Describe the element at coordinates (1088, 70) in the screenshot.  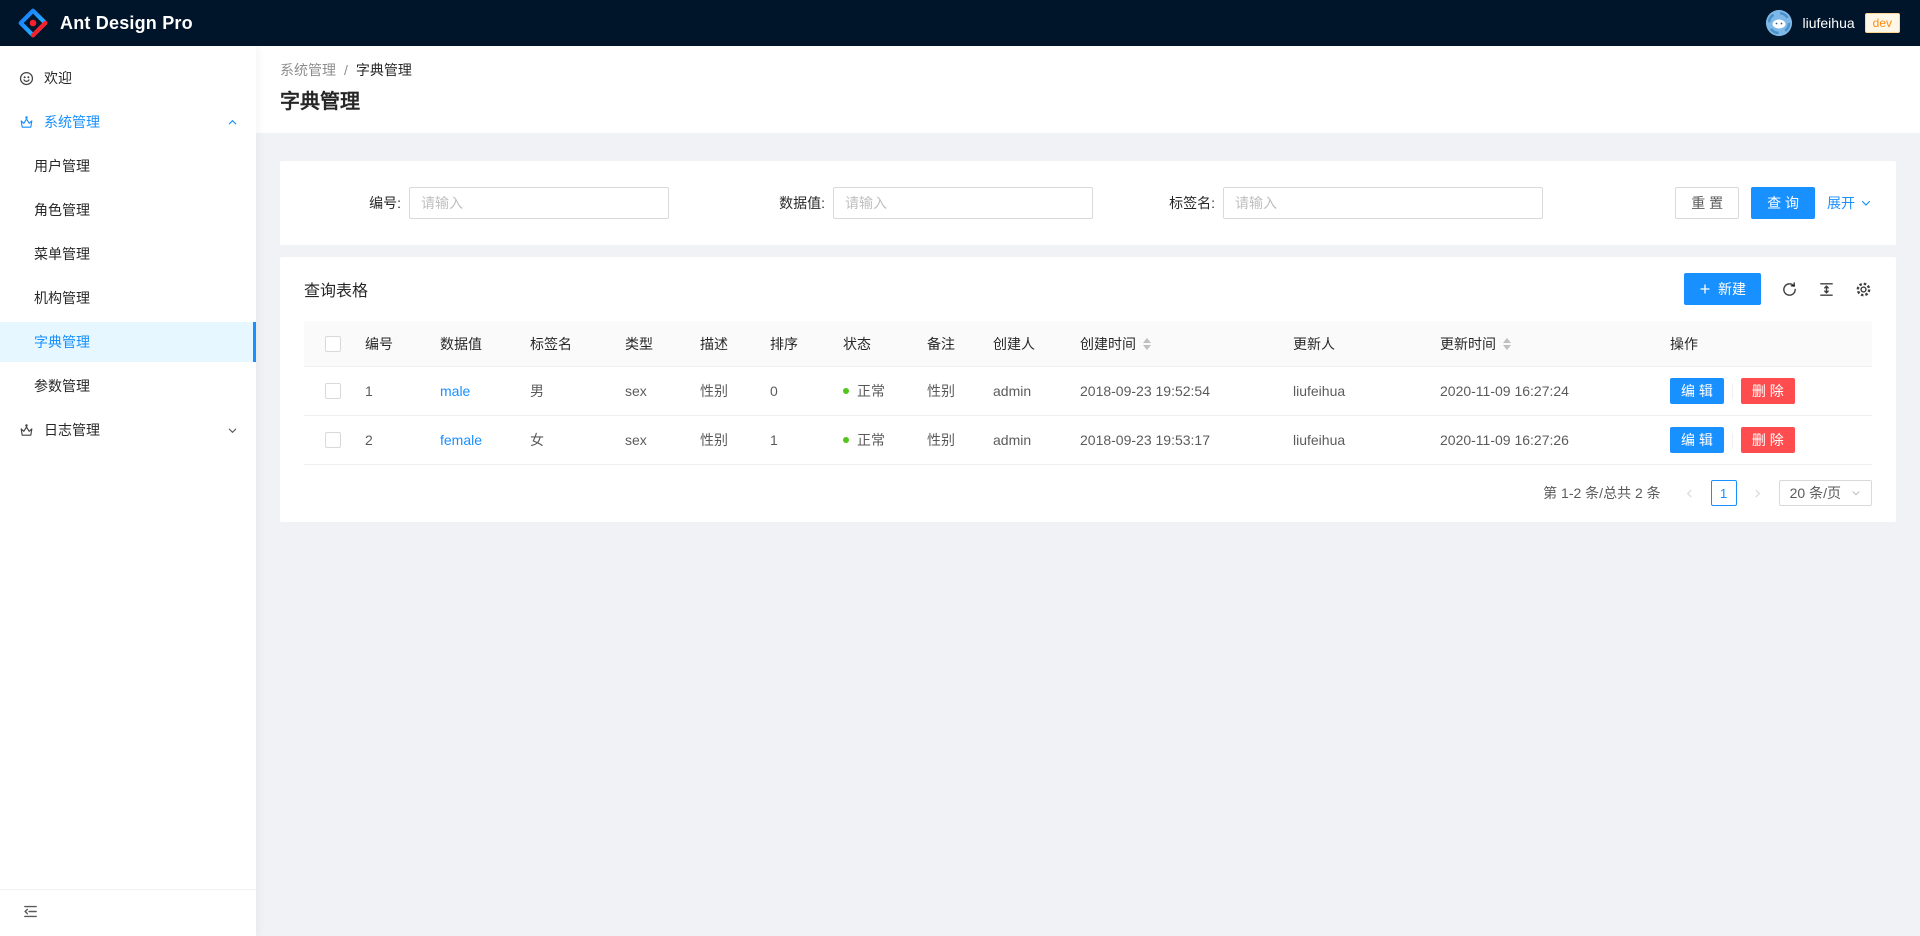
I see `breadcrumb: 系统管理 / 字典管理` at that location.